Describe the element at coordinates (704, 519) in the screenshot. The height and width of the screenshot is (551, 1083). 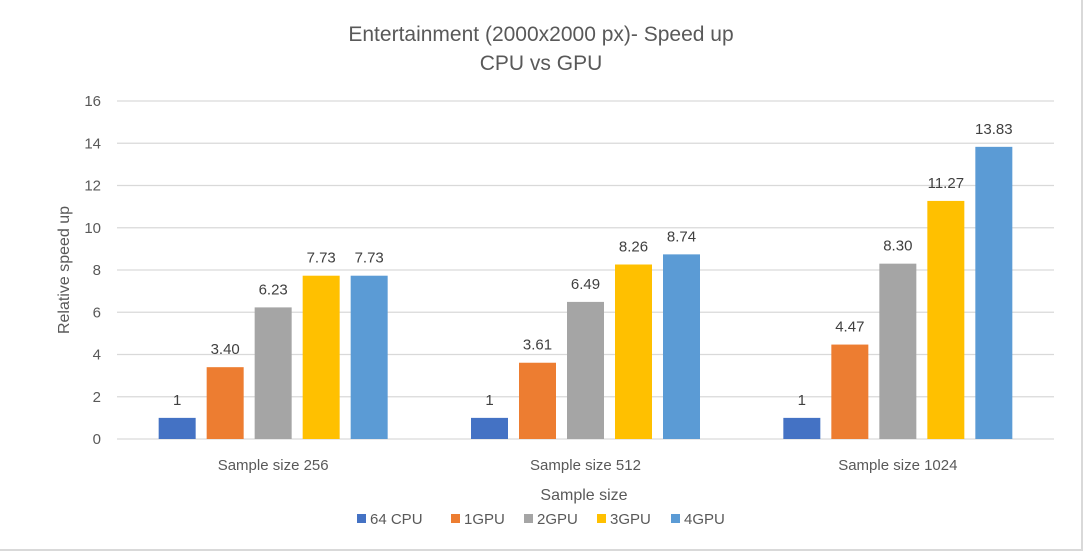
I see `legend-label: 4GPU` at that location.